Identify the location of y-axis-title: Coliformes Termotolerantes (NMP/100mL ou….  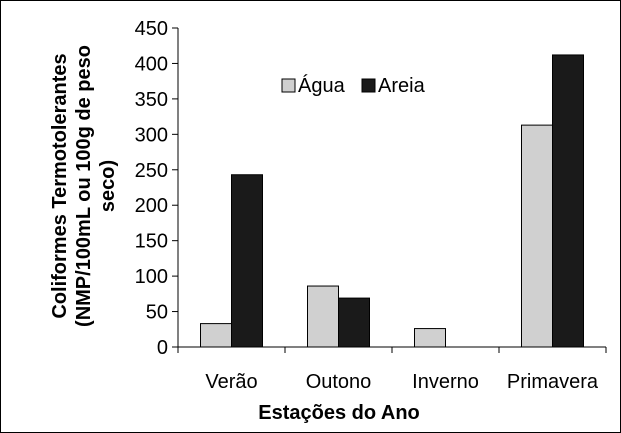
(84, 186).